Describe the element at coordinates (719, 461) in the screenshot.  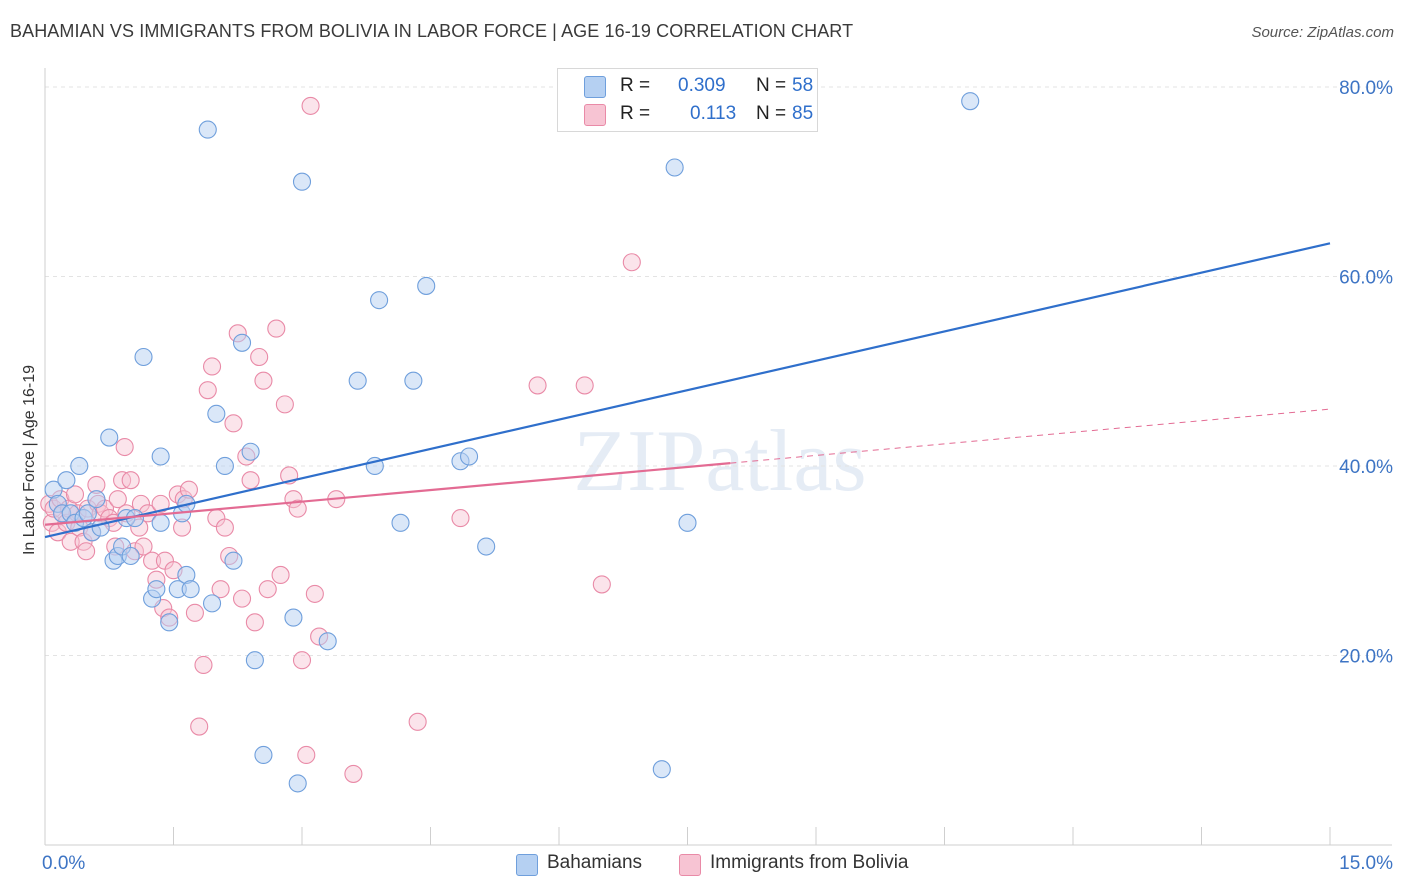
I see `watermark: ZIPatlas` at that location.